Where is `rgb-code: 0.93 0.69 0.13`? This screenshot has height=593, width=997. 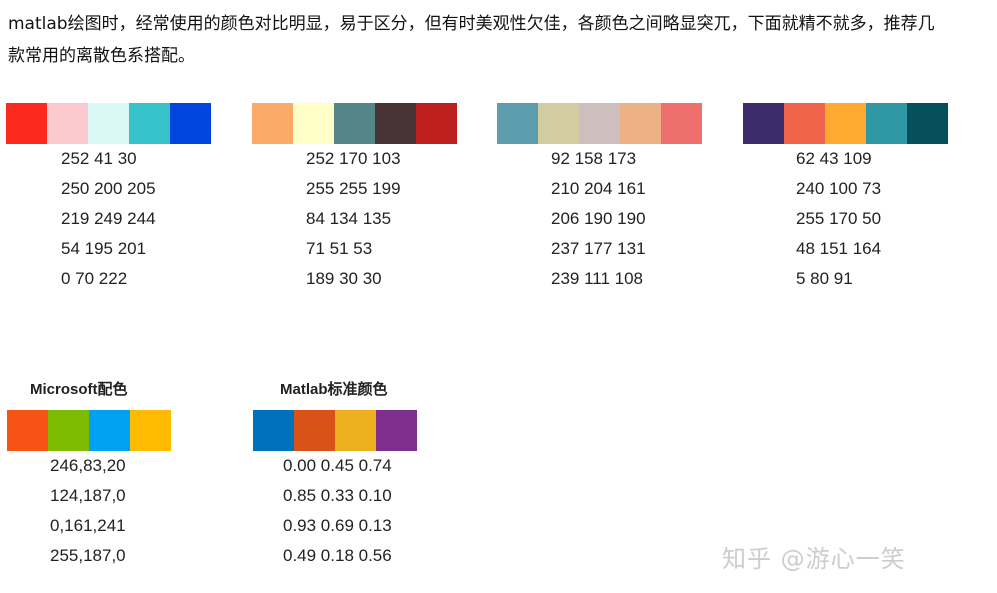
rgb-code: 0.93 0.69 0.13 is located at coordinates (337, 525).